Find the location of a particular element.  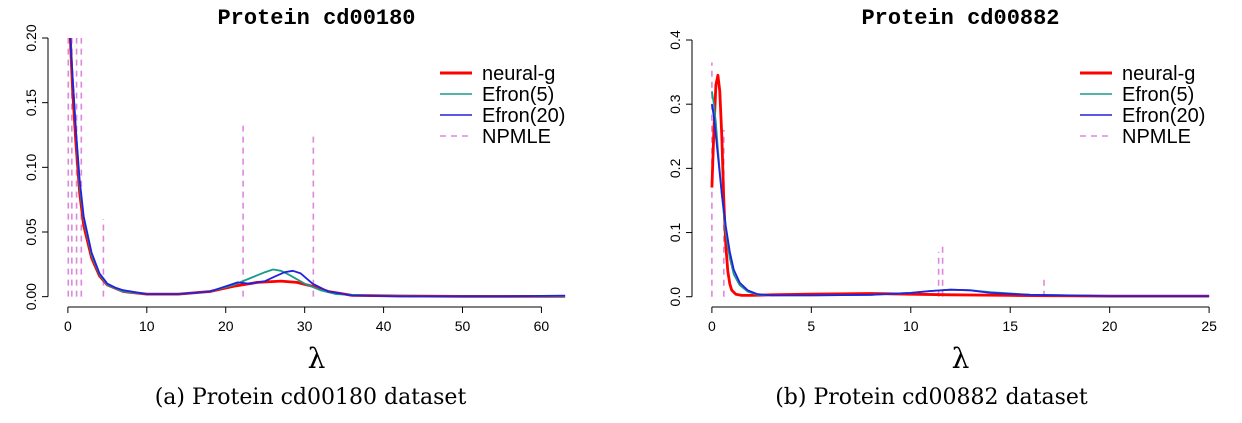

y-tick-label: 0.15 is located at coordinates (31, 102).